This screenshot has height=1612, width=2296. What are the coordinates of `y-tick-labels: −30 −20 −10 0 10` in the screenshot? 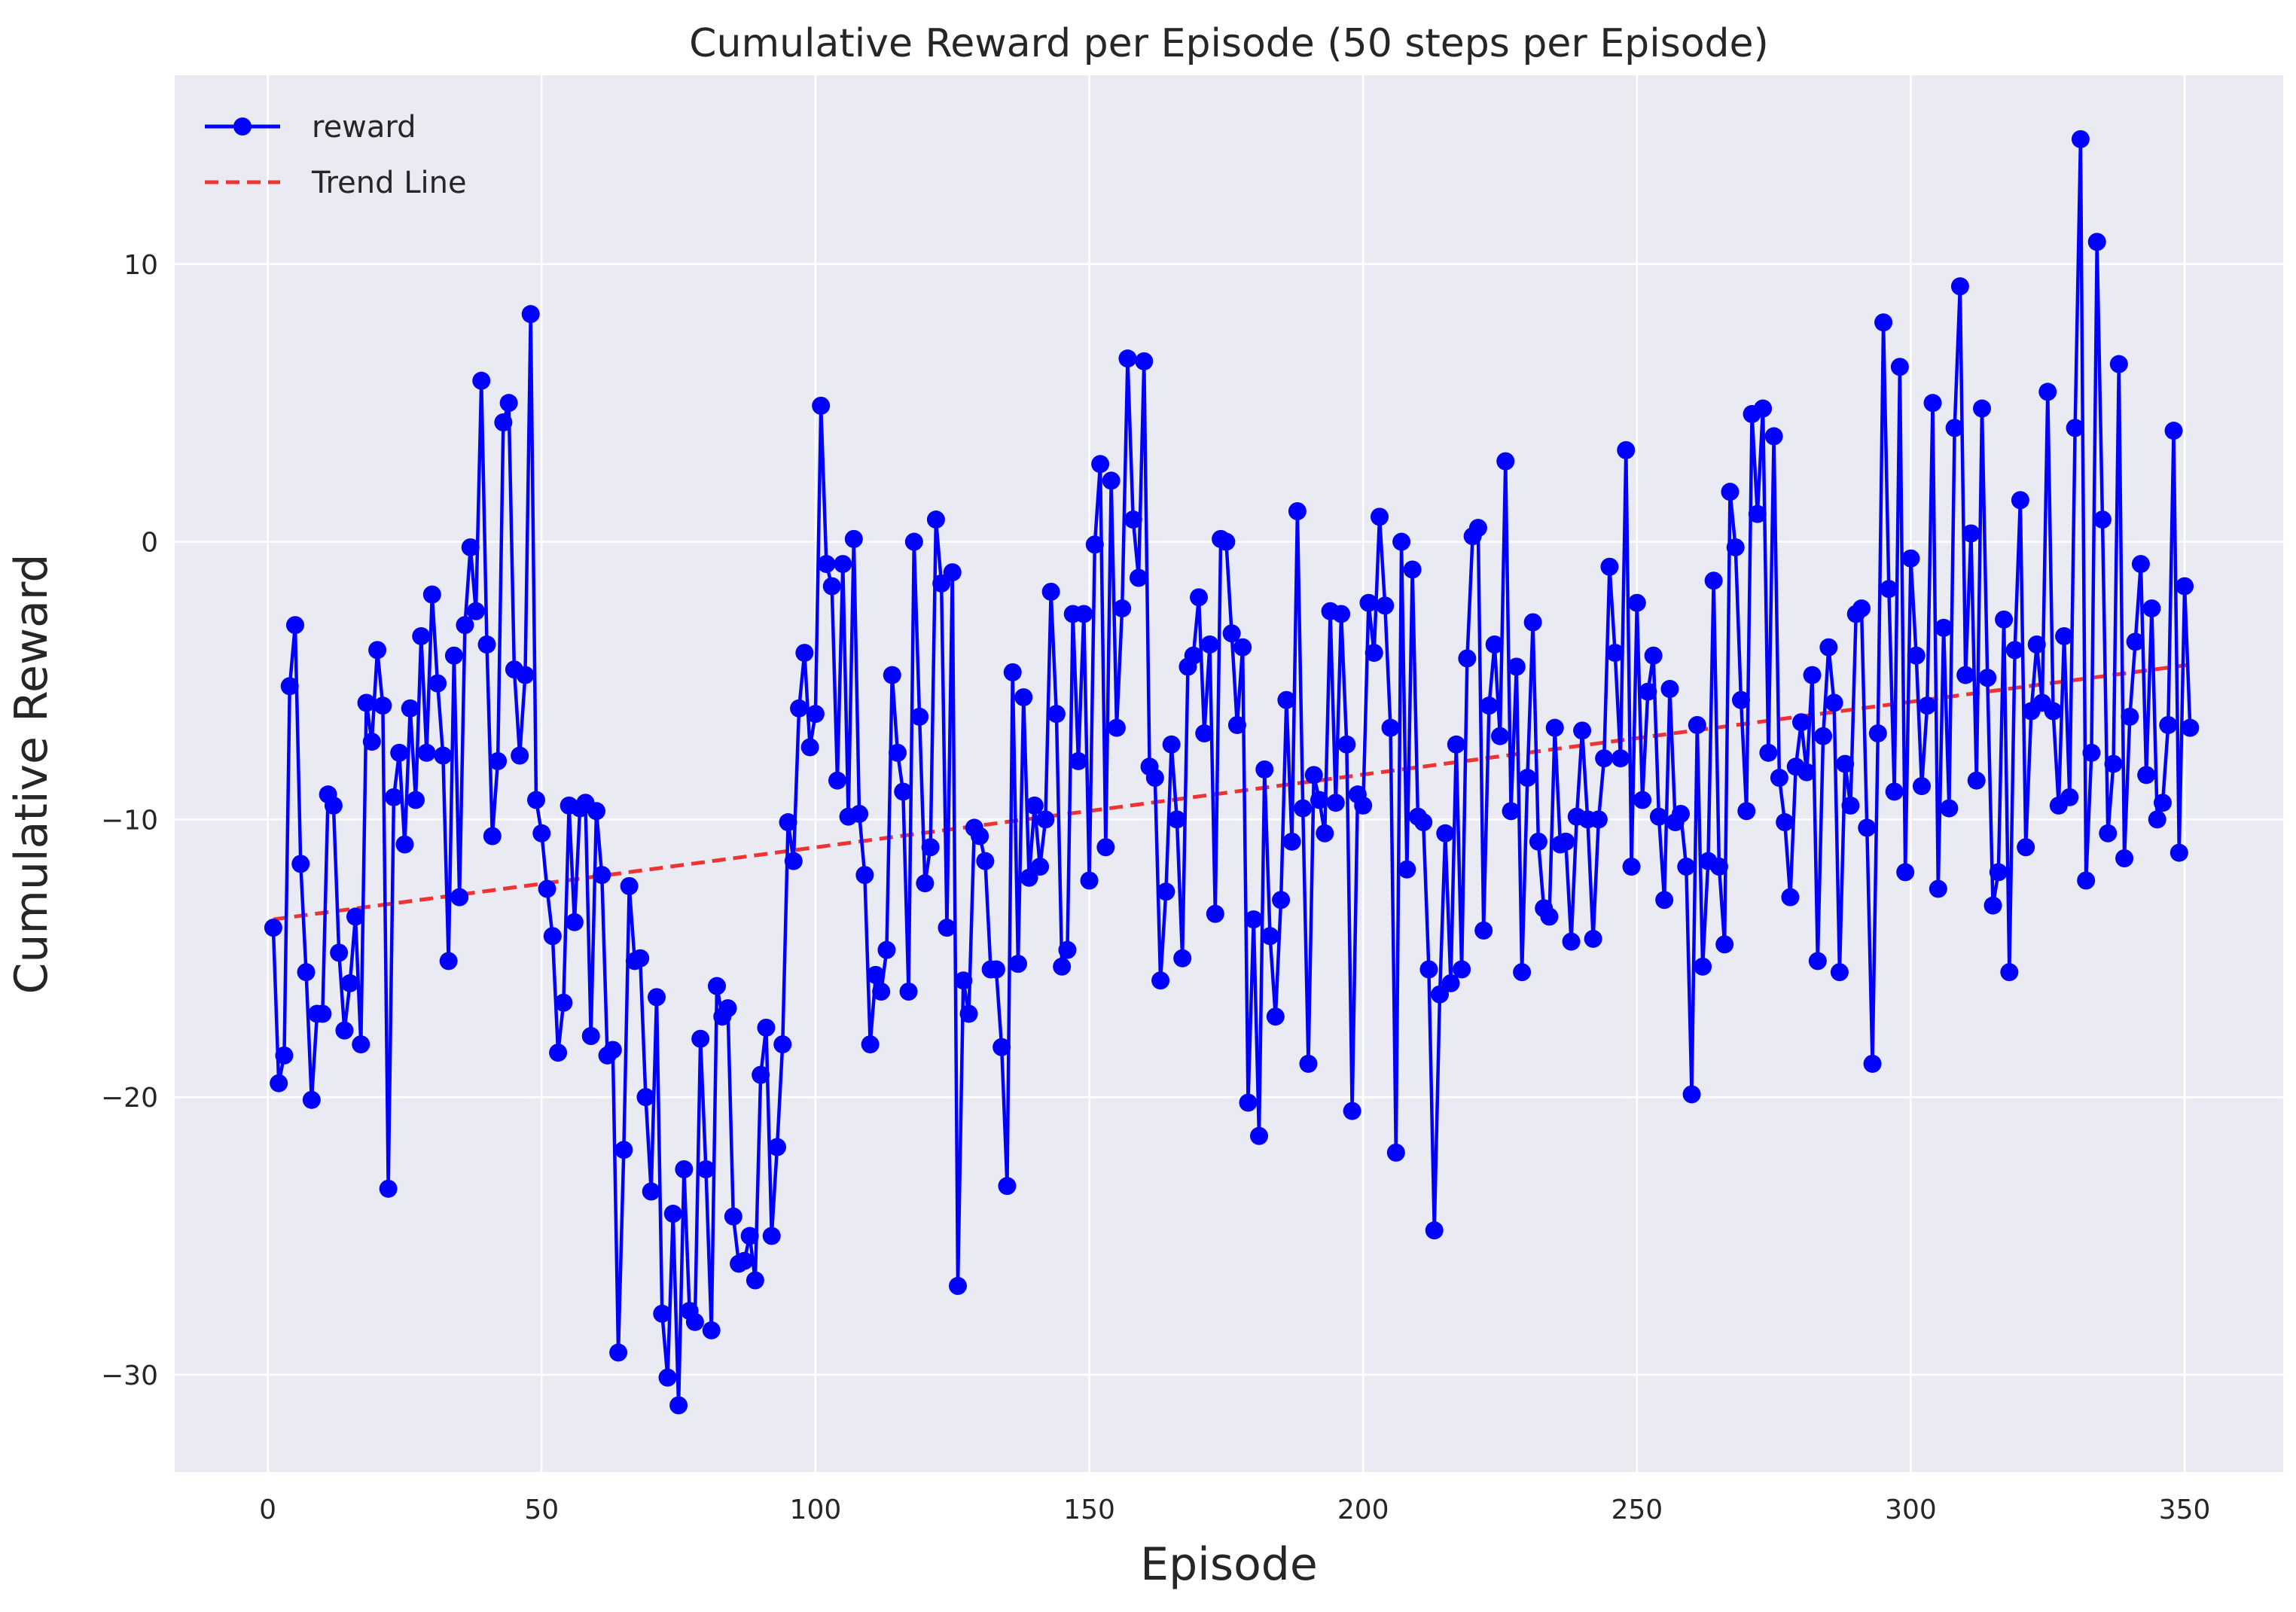 It's located at (129, 820).